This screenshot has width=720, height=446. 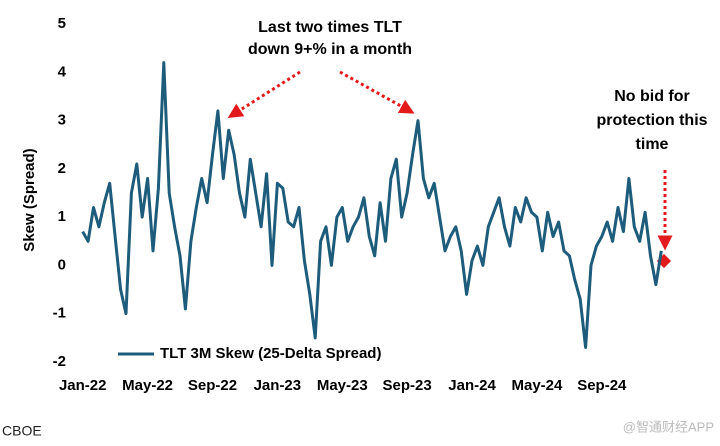 I want to click on x-tick-label: Jan-24, so click(x=472, y=385).